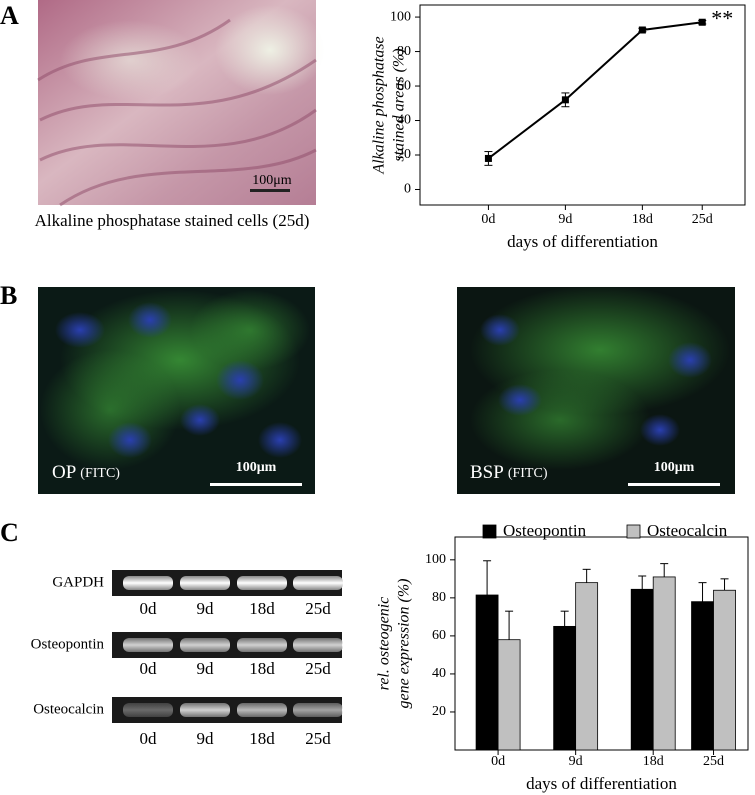 This screenshot has width=755, height=795. Describe the element at coordinates (9, 532) in the screenshot. I see `panel-label: C` at that location.